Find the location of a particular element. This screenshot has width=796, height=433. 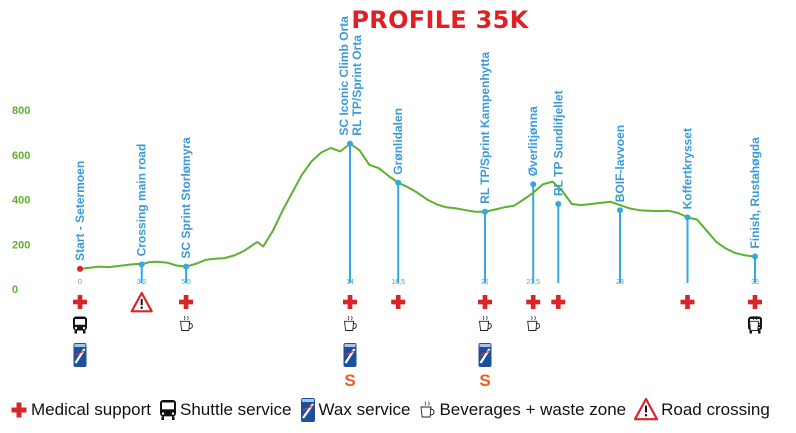

y-tick-label: 200 is located at coordinates (21, 245).